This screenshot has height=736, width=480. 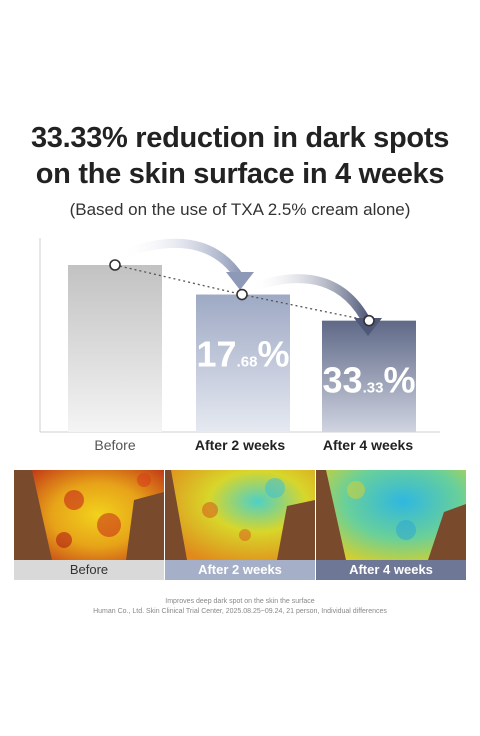 I want to click on image-caption-before: Before, so click(x=89, y=570).